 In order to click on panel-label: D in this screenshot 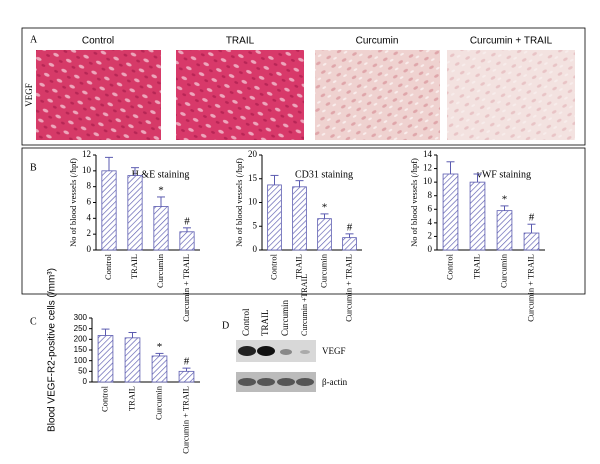, I will do `click(225, 325)`.